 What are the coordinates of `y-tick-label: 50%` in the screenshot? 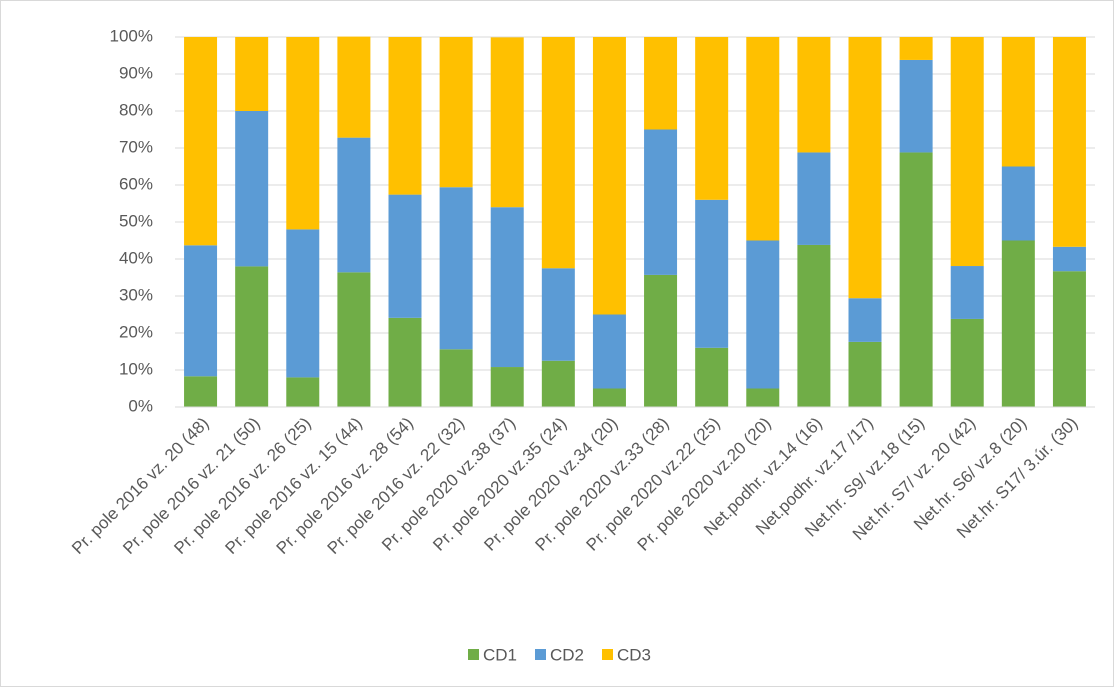 It's located at (136, 220).